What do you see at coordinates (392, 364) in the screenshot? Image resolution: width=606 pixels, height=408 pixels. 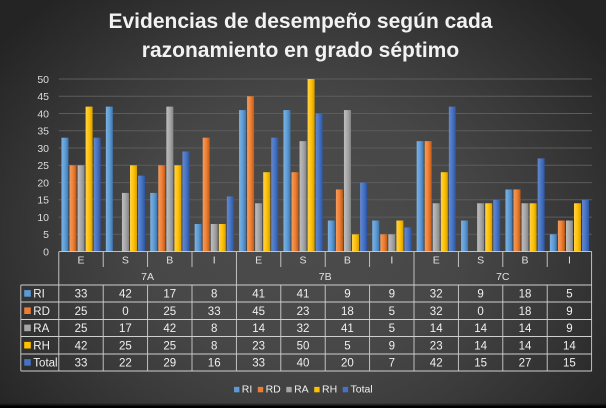 I see `svg-text: 7` at bounding box center [392, 364].